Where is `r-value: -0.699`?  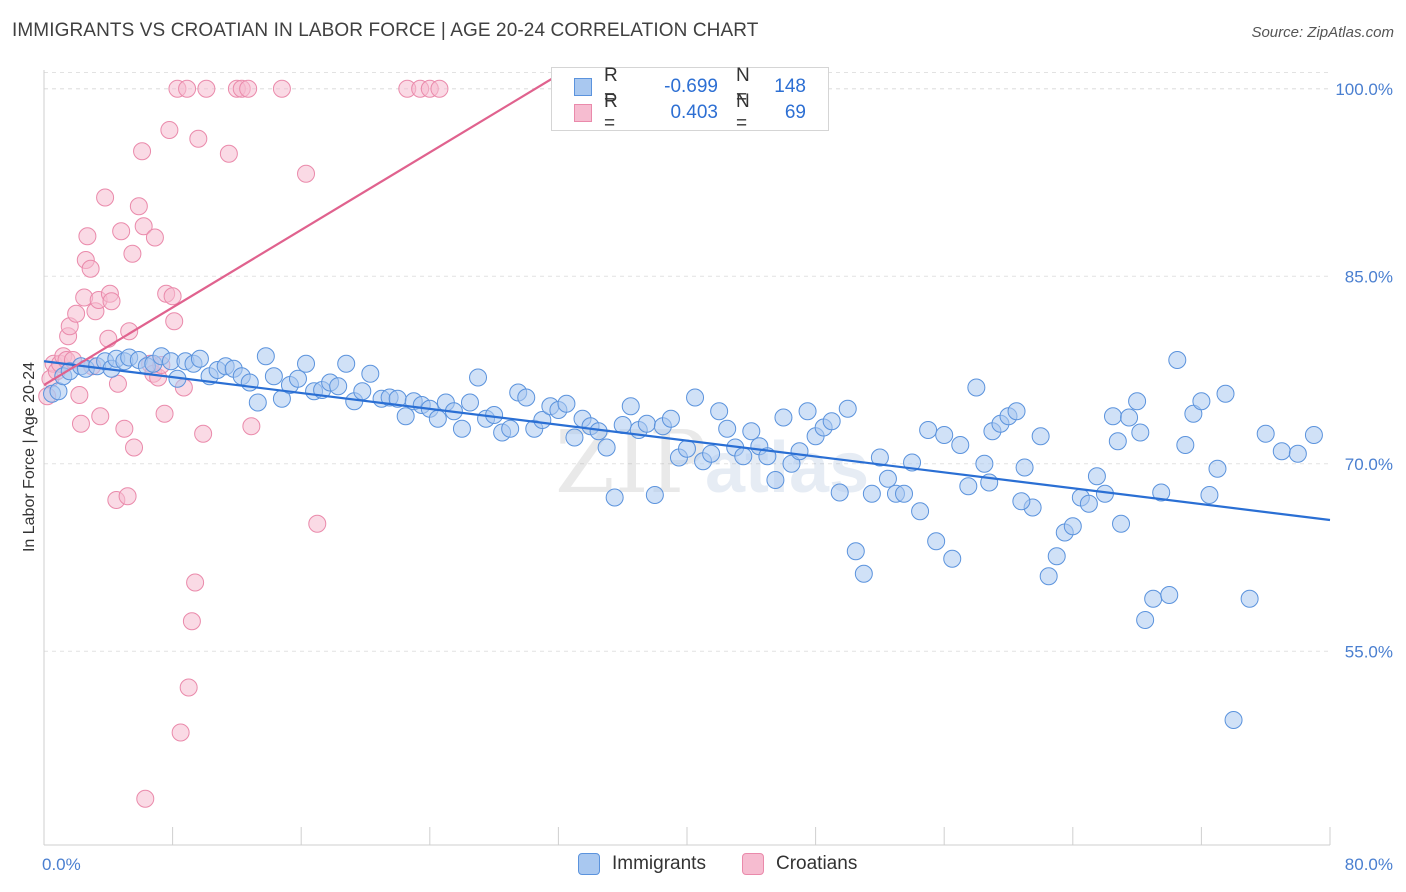 r-value: -0.699 is located at coordinates (691, 86).